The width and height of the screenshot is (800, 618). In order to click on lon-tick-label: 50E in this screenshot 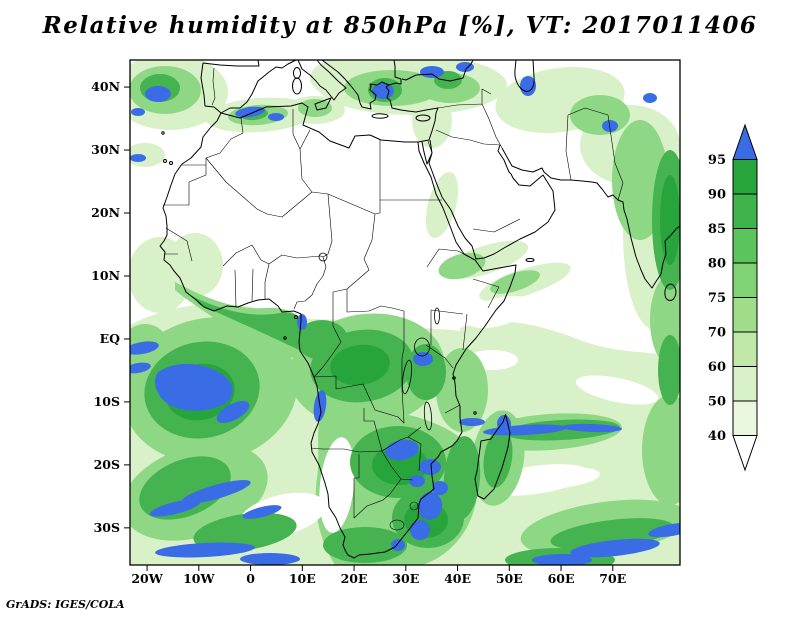, I will do `click(509, 578)`.